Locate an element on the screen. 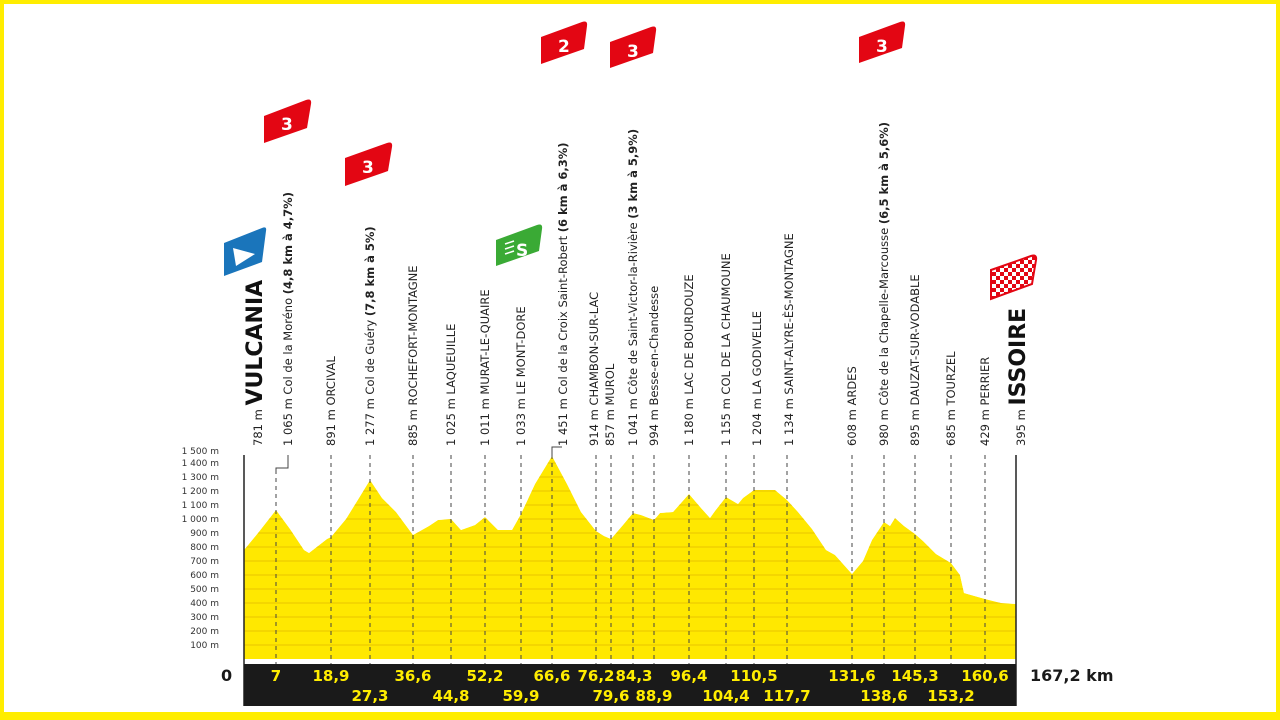 The image size is (1280, 720). svg-text: 66,6 is located at coordinates (551, 676).